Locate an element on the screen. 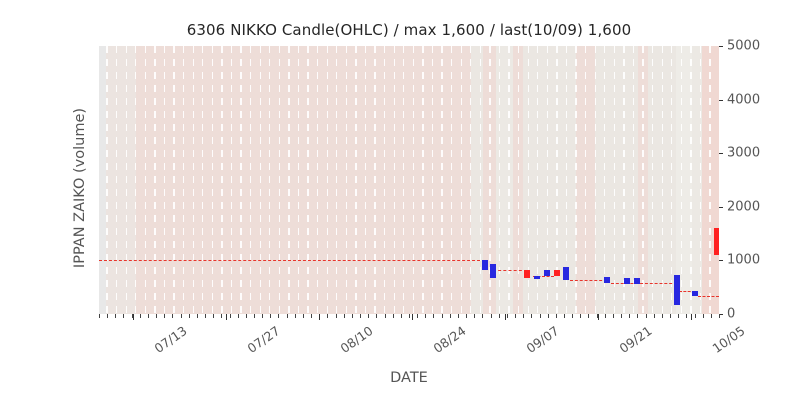 Image resolution: width=800 pixels, height=400 pixels. y-axis-tick-label: 3000 is located at coordinates (744, 153).